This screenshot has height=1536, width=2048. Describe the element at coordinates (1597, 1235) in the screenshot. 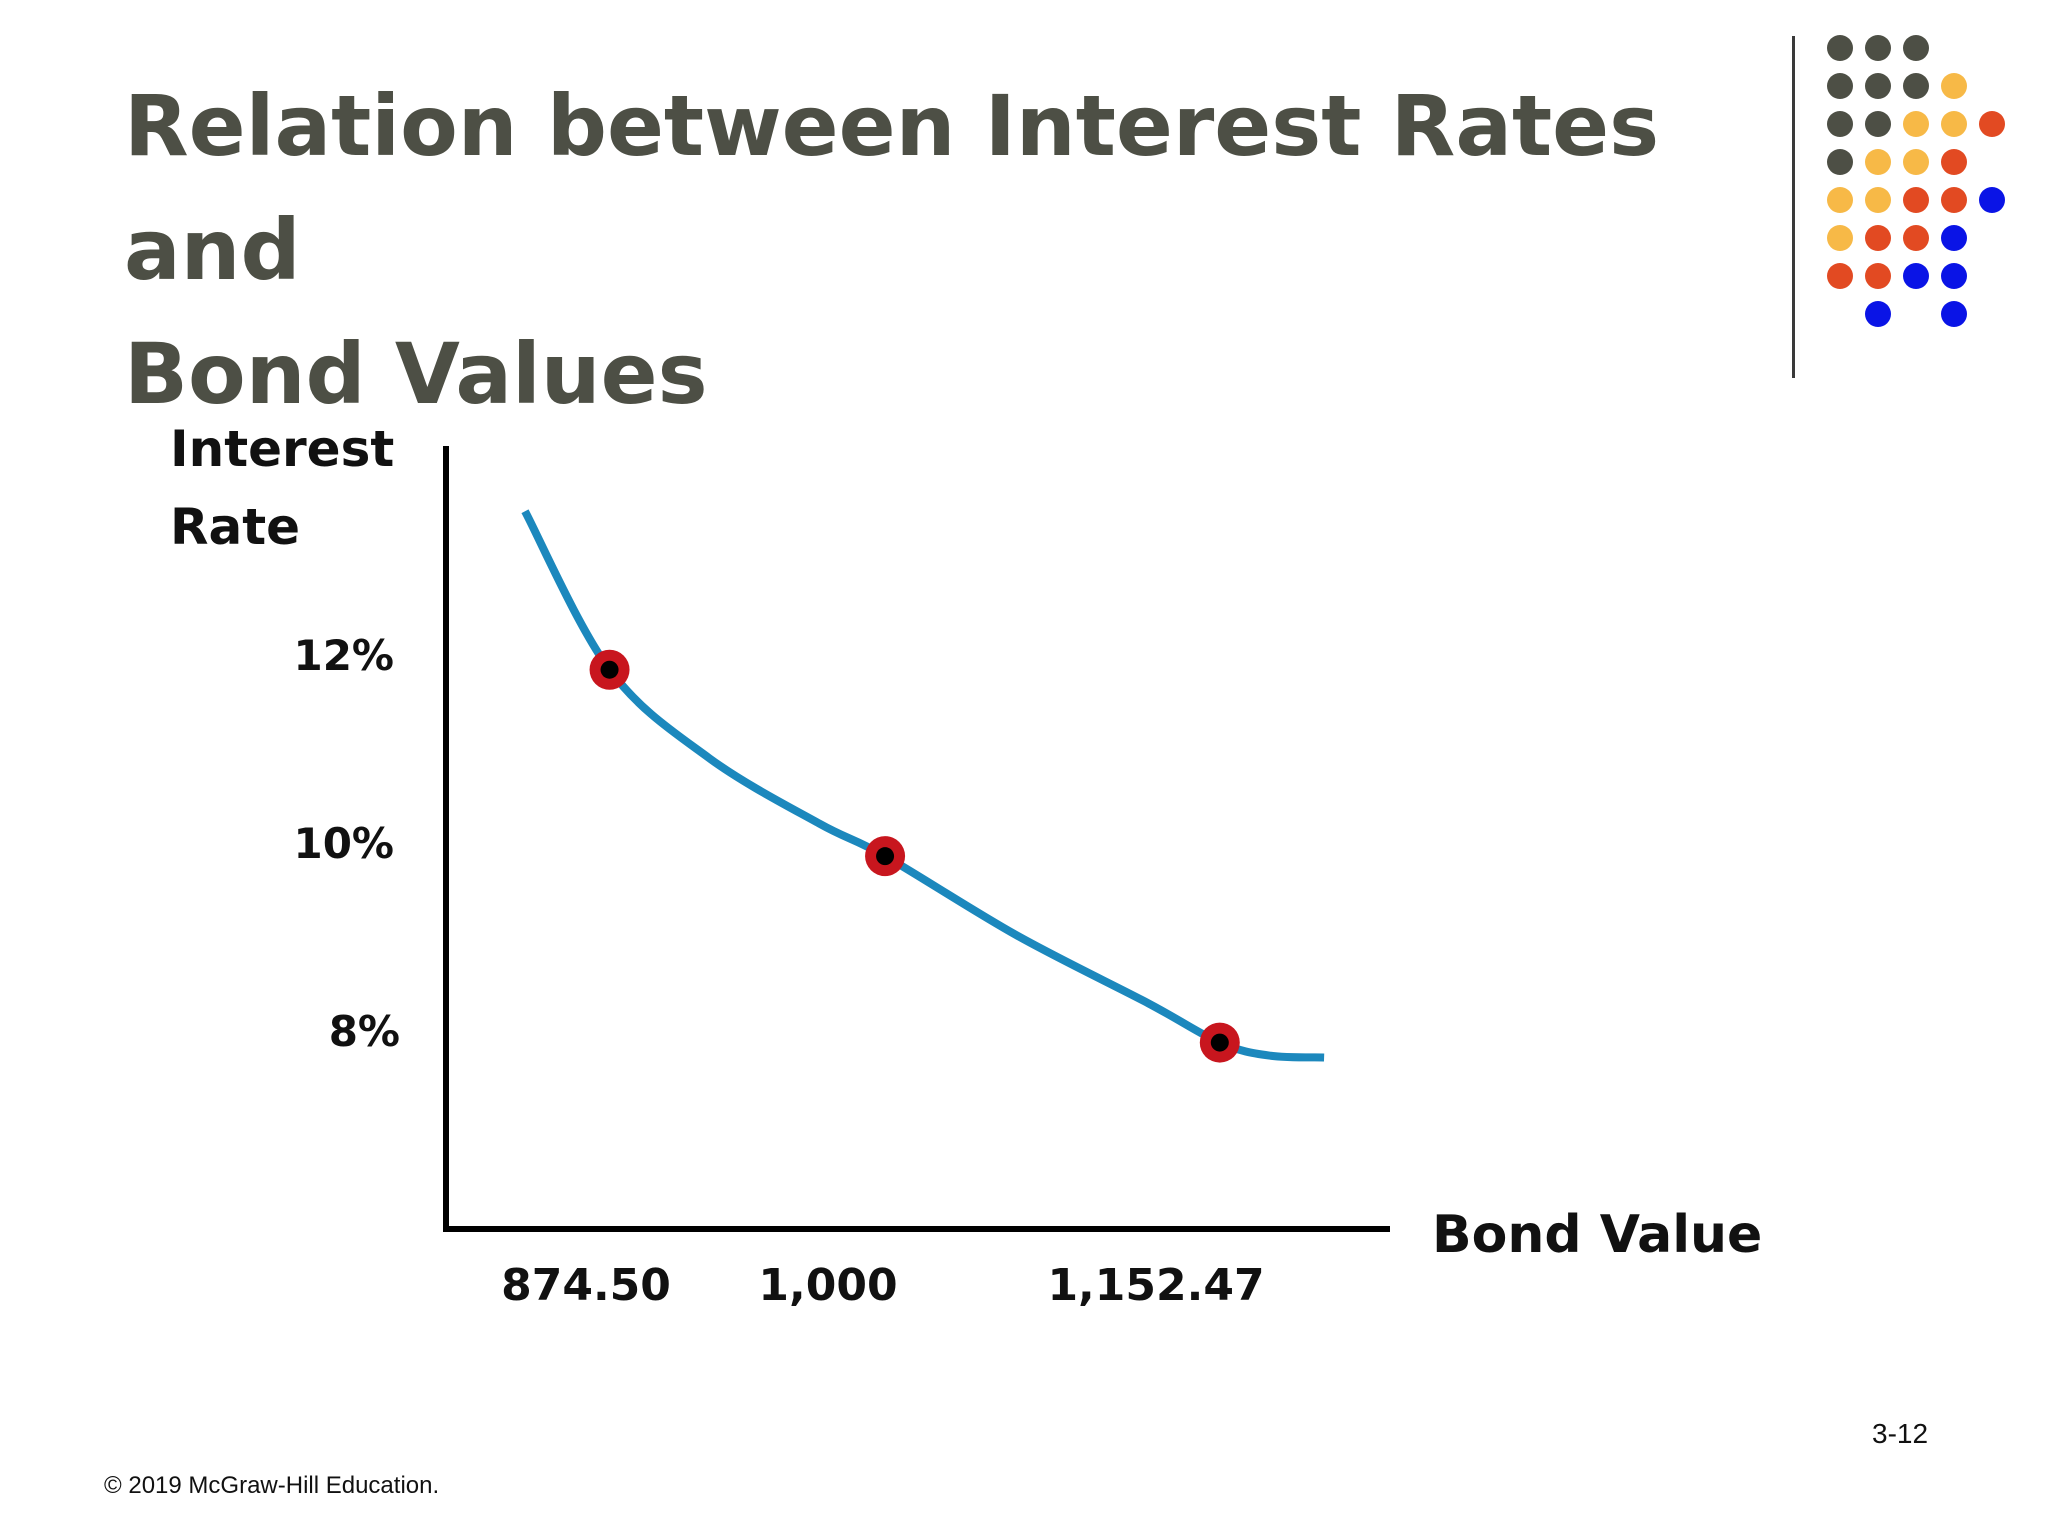

I see `x-axis-label: Bond Value` at that location.